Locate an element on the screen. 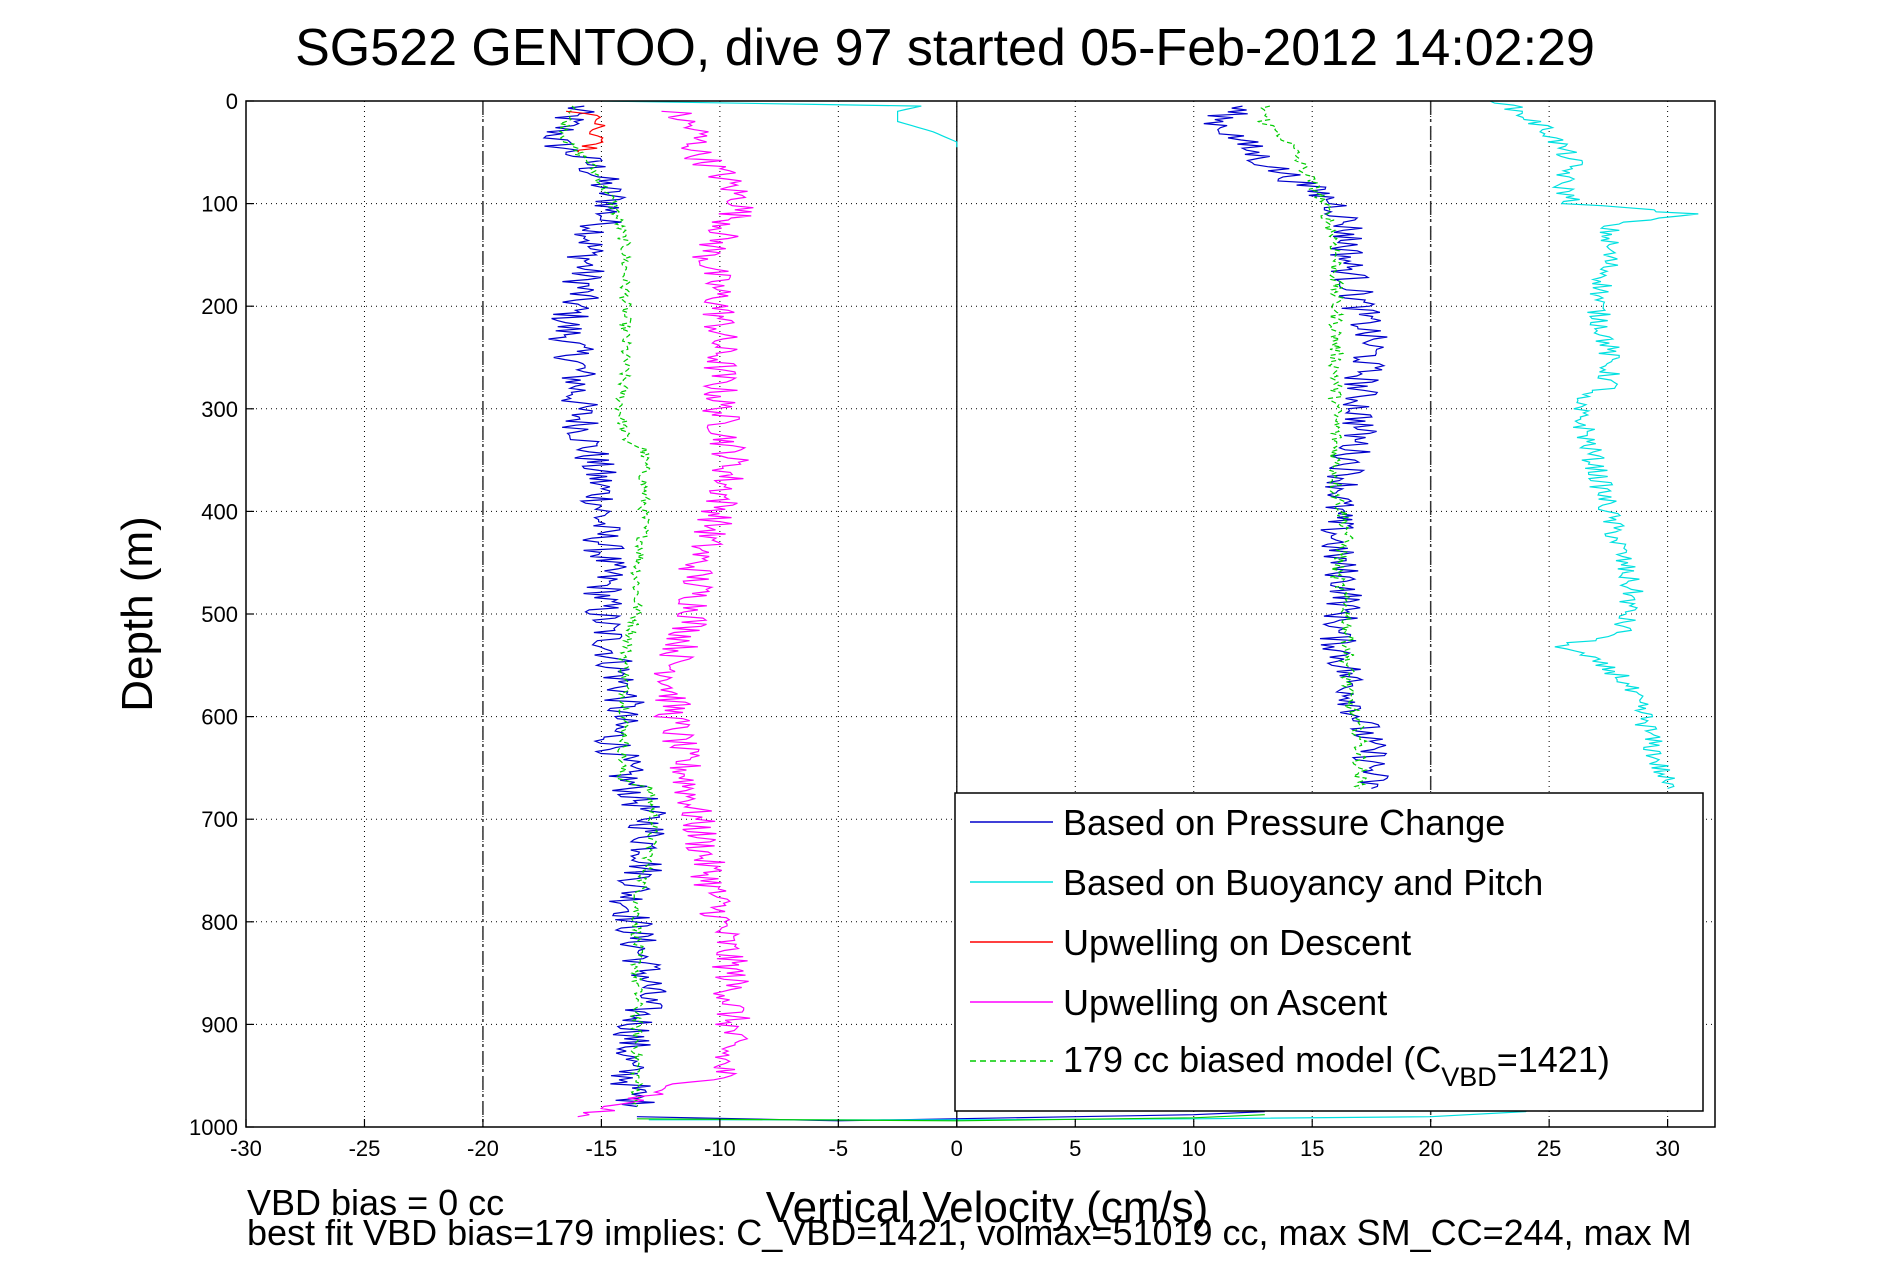 The image size is (1891, 1262). x-tick-label: 25 is located at coordinates (1549, 1148).